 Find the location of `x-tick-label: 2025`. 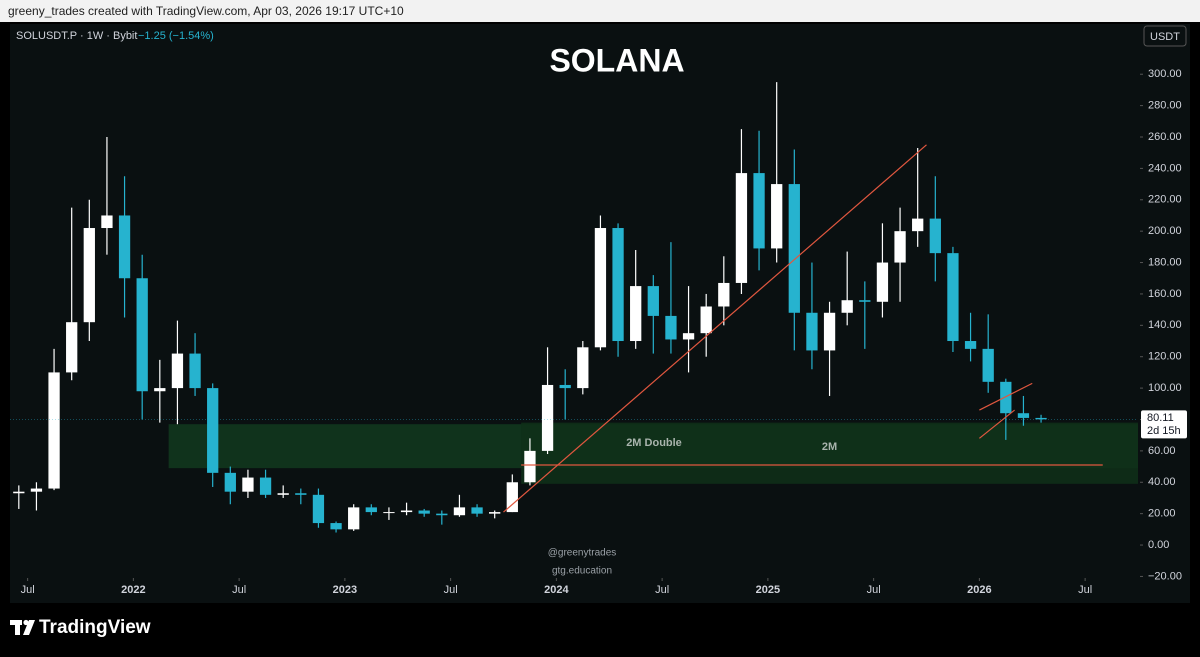

x-tick-label: 2025 is located at coordinates (768, 590).